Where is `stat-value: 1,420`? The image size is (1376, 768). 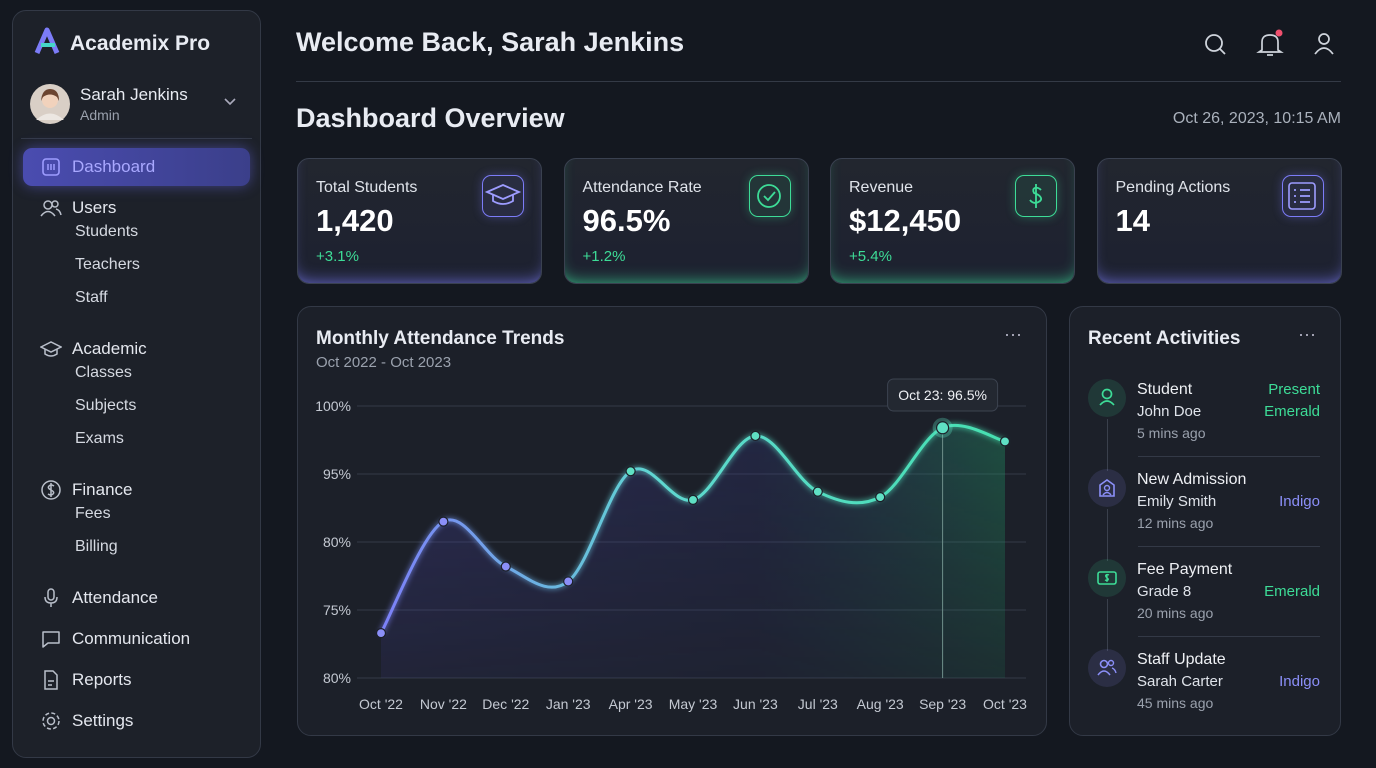
stat-value: 1,420 is located at coordinates (355, 220).